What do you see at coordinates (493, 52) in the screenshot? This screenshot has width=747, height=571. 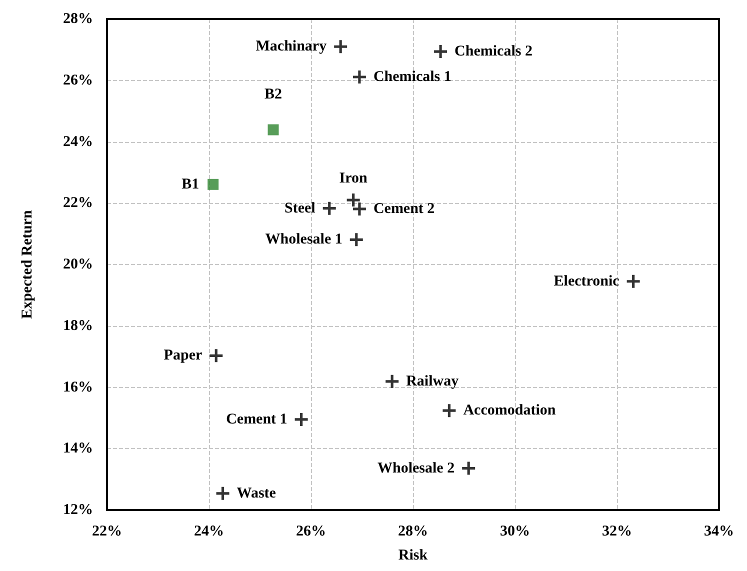 I see `annotation: Chemicals 2` at bounding box center [493, 52].